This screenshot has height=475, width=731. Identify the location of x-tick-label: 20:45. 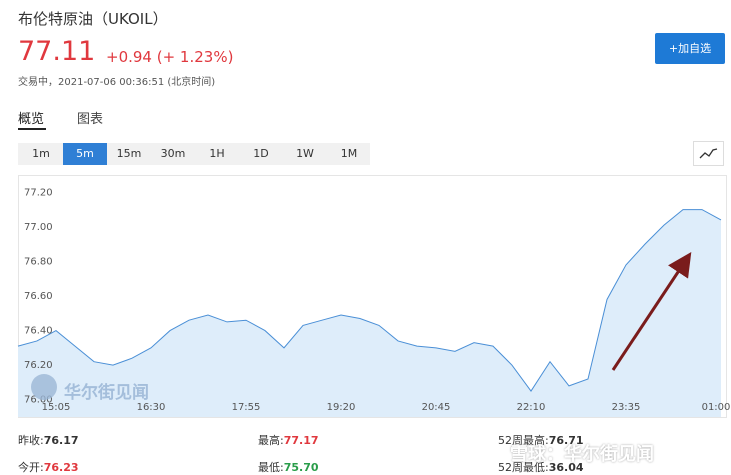
(436, 407).